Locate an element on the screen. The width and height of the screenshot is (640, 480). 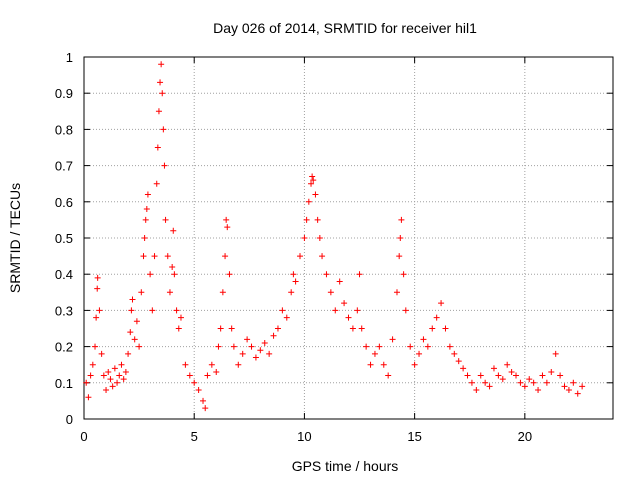
x-tick-label: 20 is located at coordinates (525, 436).